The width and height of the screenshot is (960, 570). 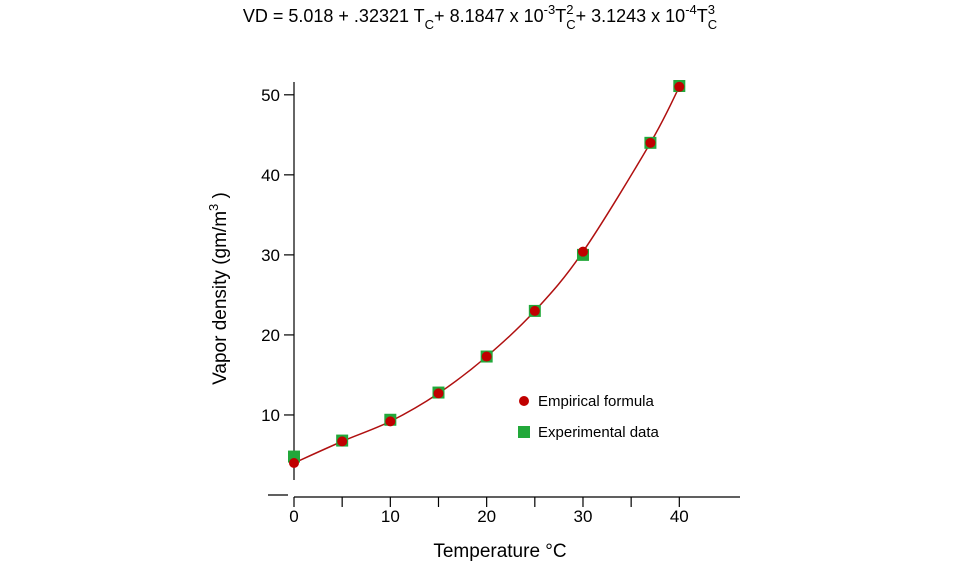 What do you see at coordinates (489, 16) in the screenshot?
I see `title-part: + 8.1847 x 10` at bounding box center [489, 16].